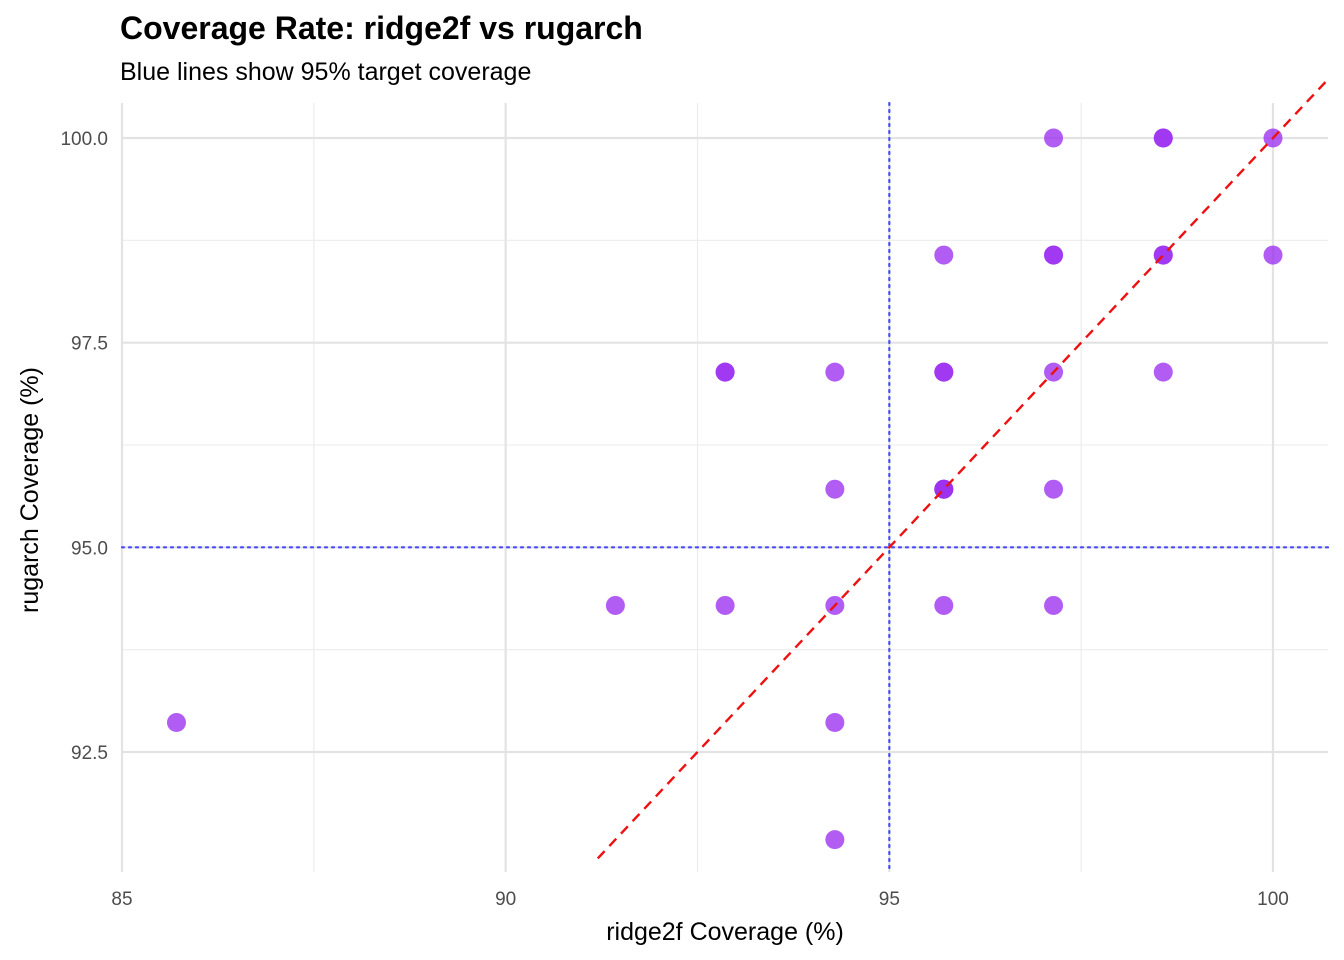 The width and height of the screenshot is (1344, 960). Describe the element at coordinates (84, 139) in the screenshot. I see `y-tick-label: 100.0` at that location.